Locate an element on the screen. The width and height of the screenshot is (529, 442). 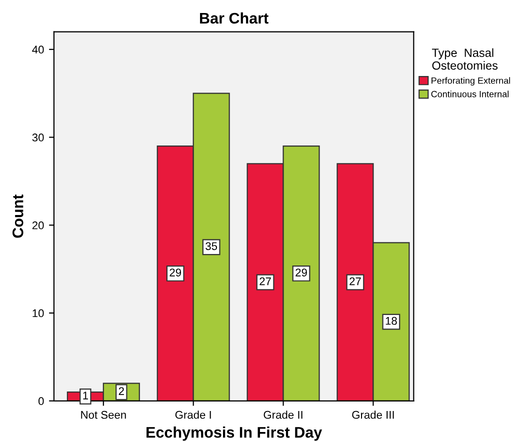
x-tick-label: Not Seen is located at coordinates (103, 414).